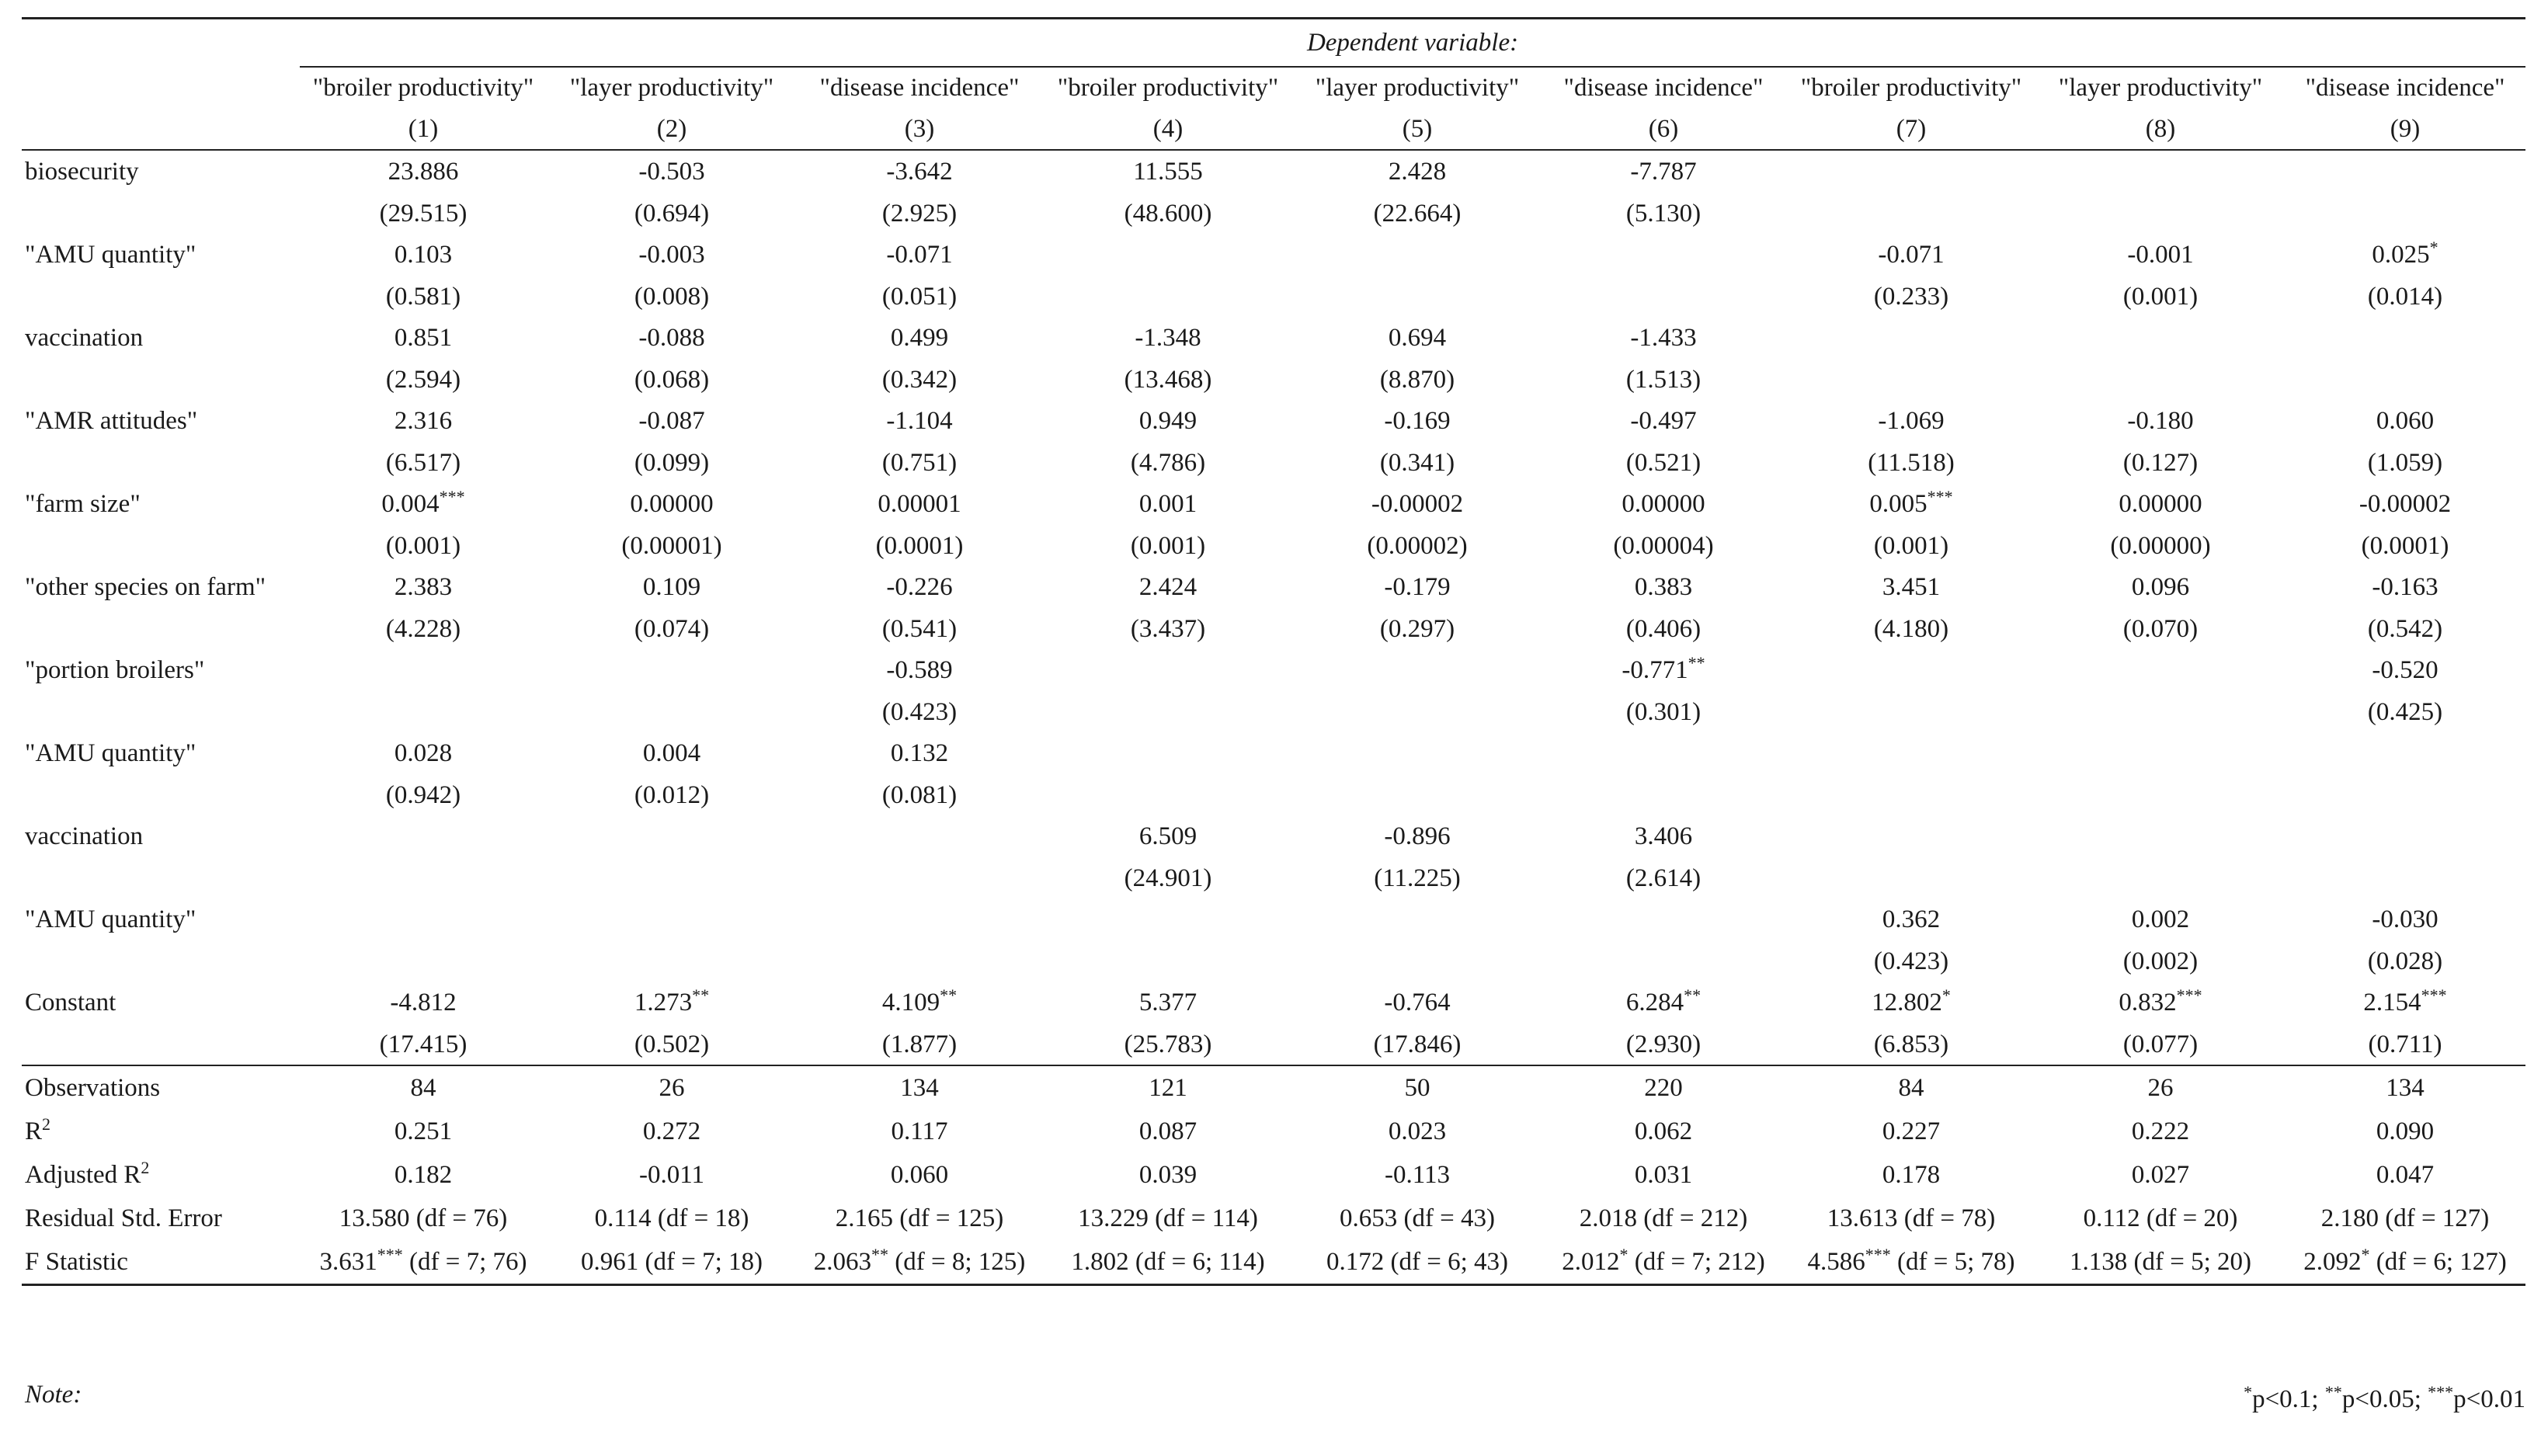 This screenshot has width=2541, height=1456. Describe the element at coordinates (1664, 670) in the screenshot. I see `coefficient-cell: -0.771**` at that location.